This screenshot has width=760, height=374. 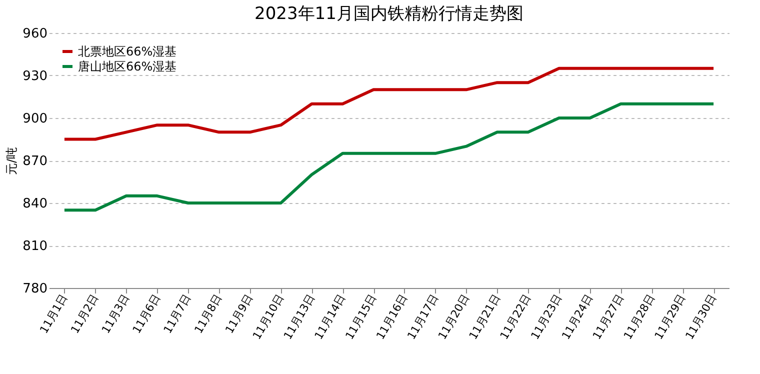 What do you see at coordinates (35, 204) in the screenshot?
I see `y-tick-label: 840` at bounding box center [35, 204].